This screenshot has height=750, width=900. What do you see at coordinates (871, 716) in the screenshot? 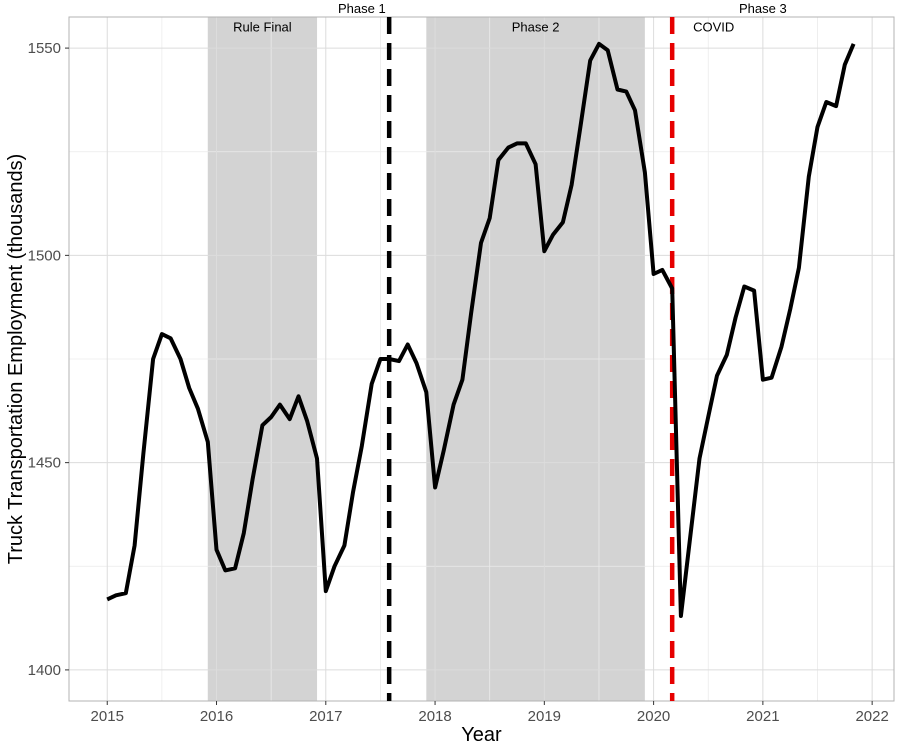
I see `x-tick-label: 2022` at bounding box center [871, 716].